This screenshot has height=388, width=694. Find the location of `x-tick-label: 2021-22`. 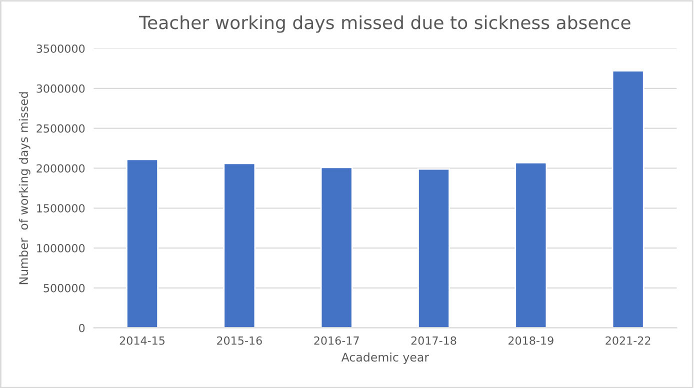

x-tick-label: 2021-22 is located at coordinates (628, 340).